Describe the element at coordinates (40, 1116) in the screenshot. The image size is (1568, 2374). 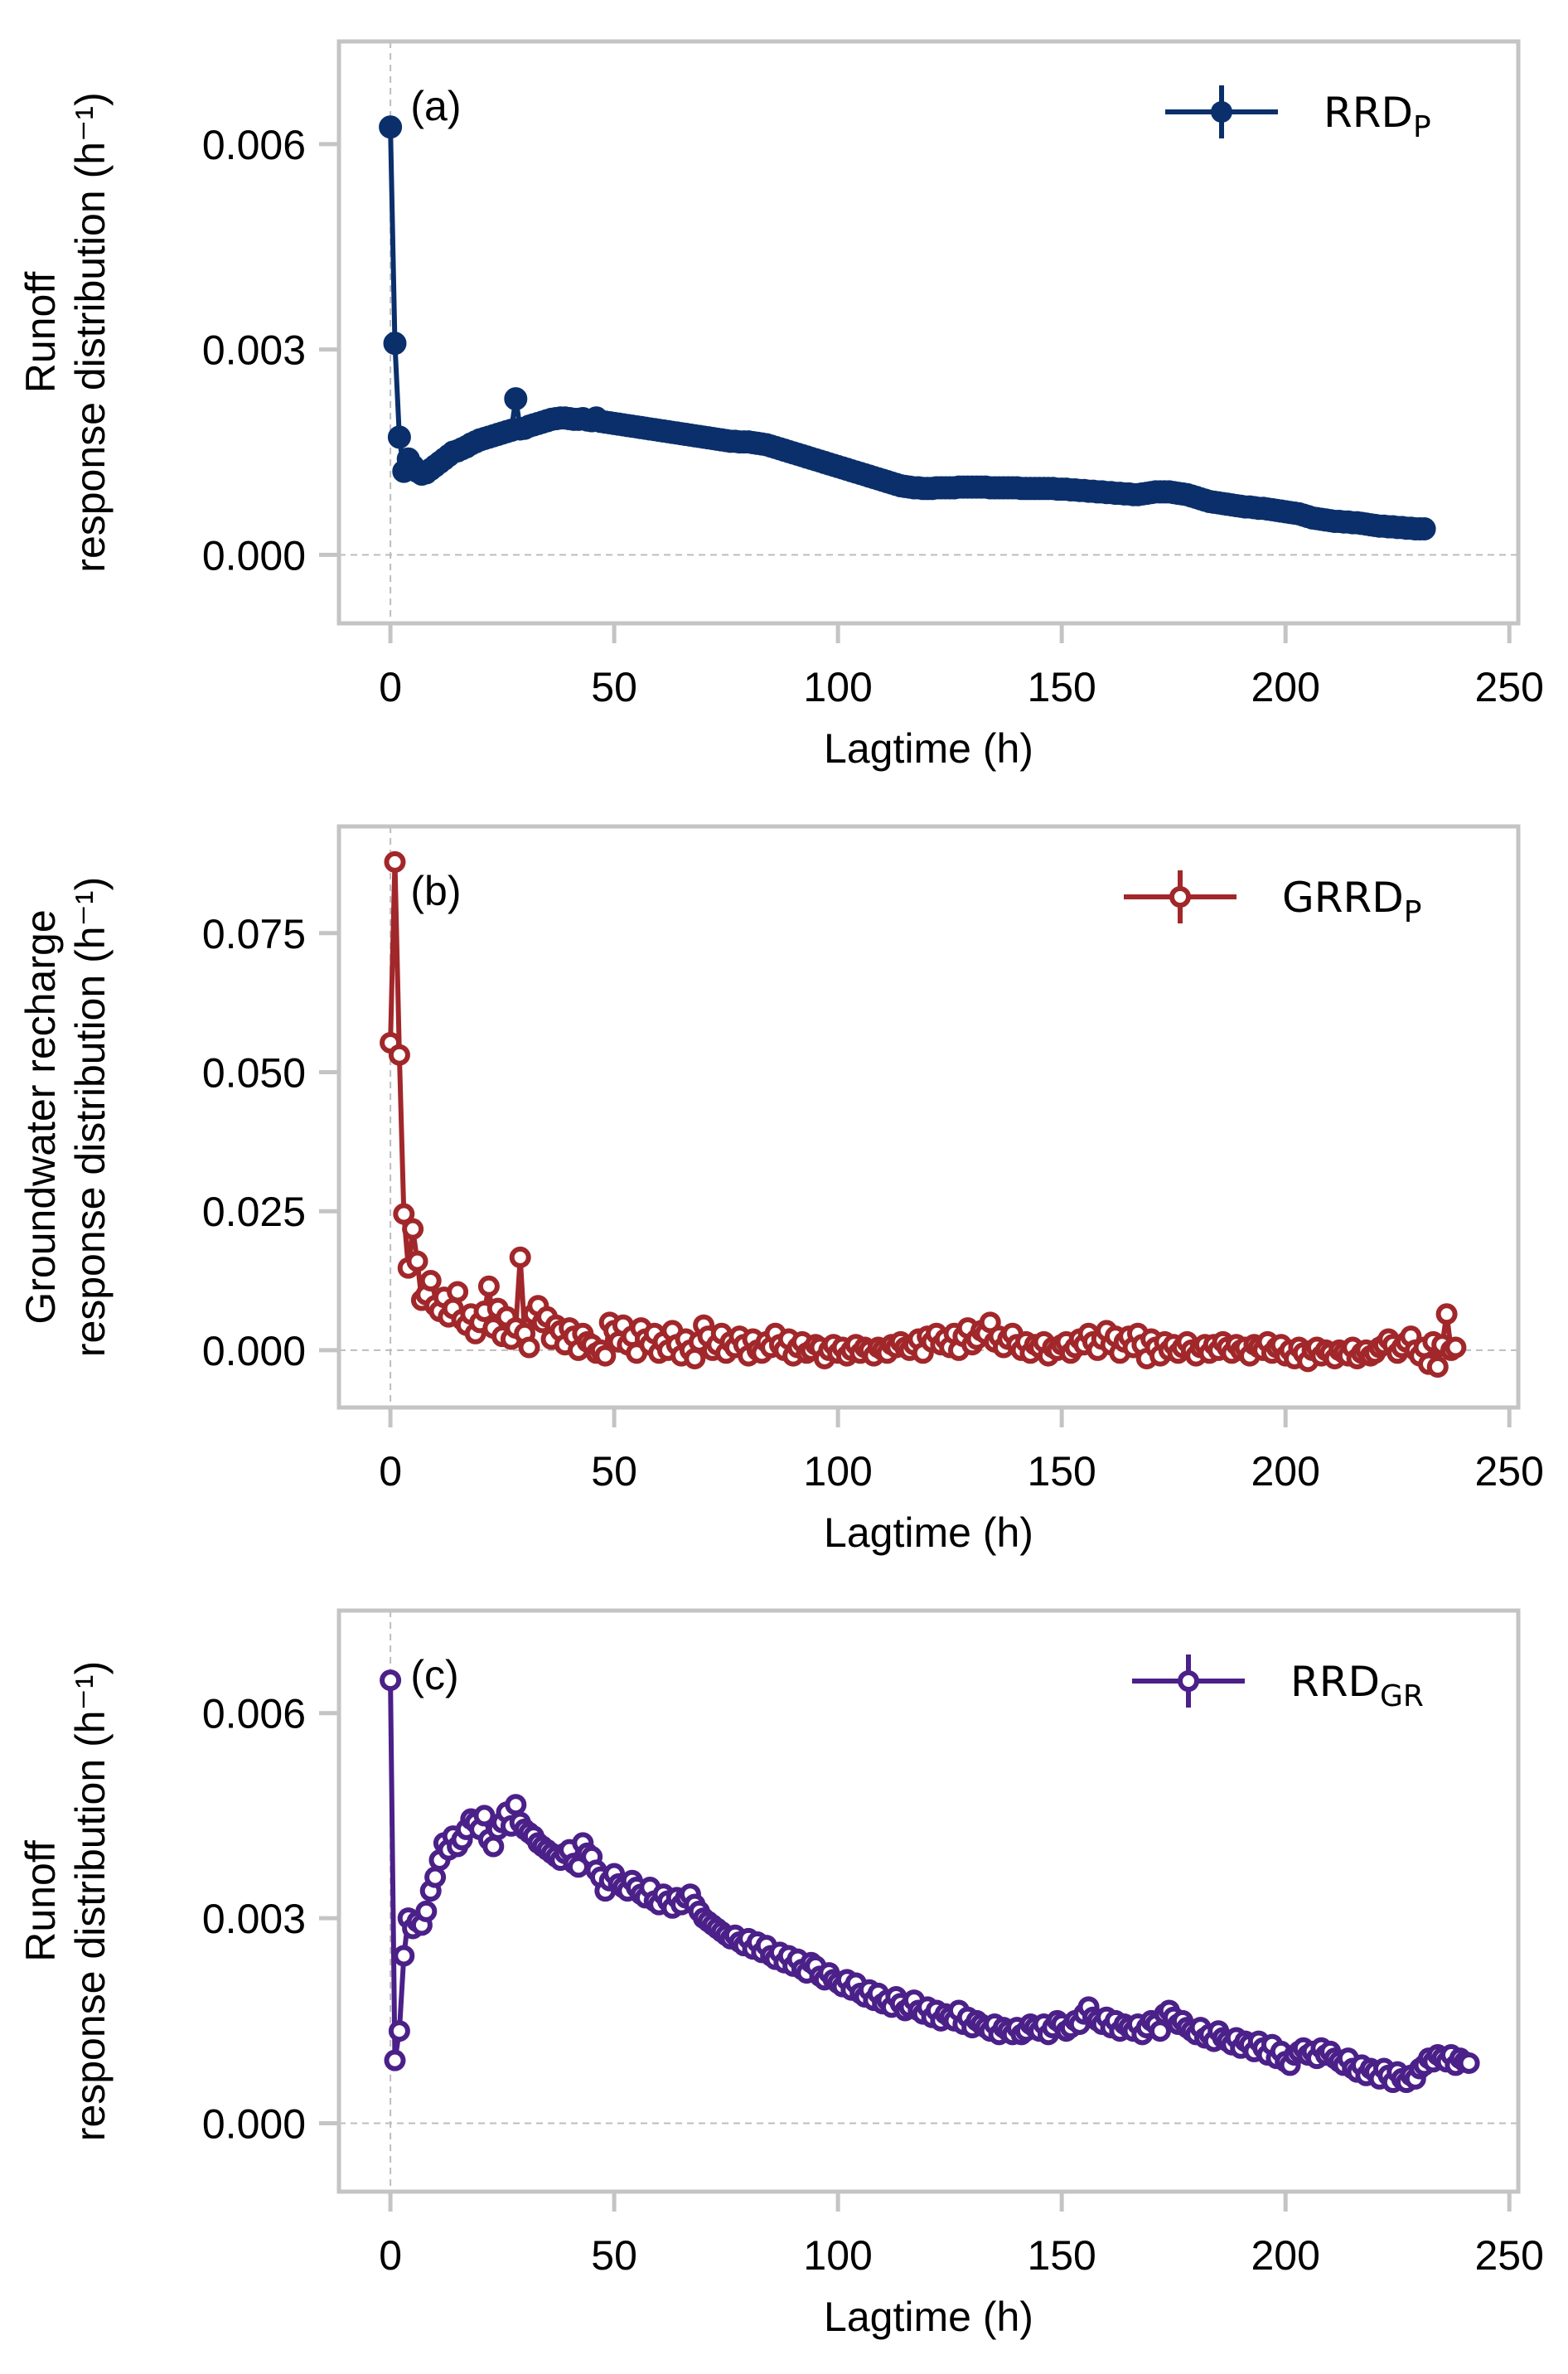
I see `y-axis-title-line: Groundwater recharge` at that location.